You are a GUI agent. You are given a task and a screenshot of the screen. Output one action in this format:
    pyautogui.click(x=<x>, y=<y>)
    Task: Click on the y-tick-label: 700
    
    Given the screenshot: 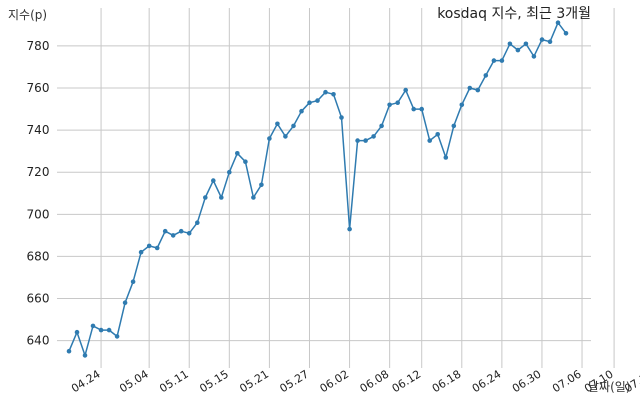 What is the action you would take?
    pyautogui.click(x=38, y=214)
    